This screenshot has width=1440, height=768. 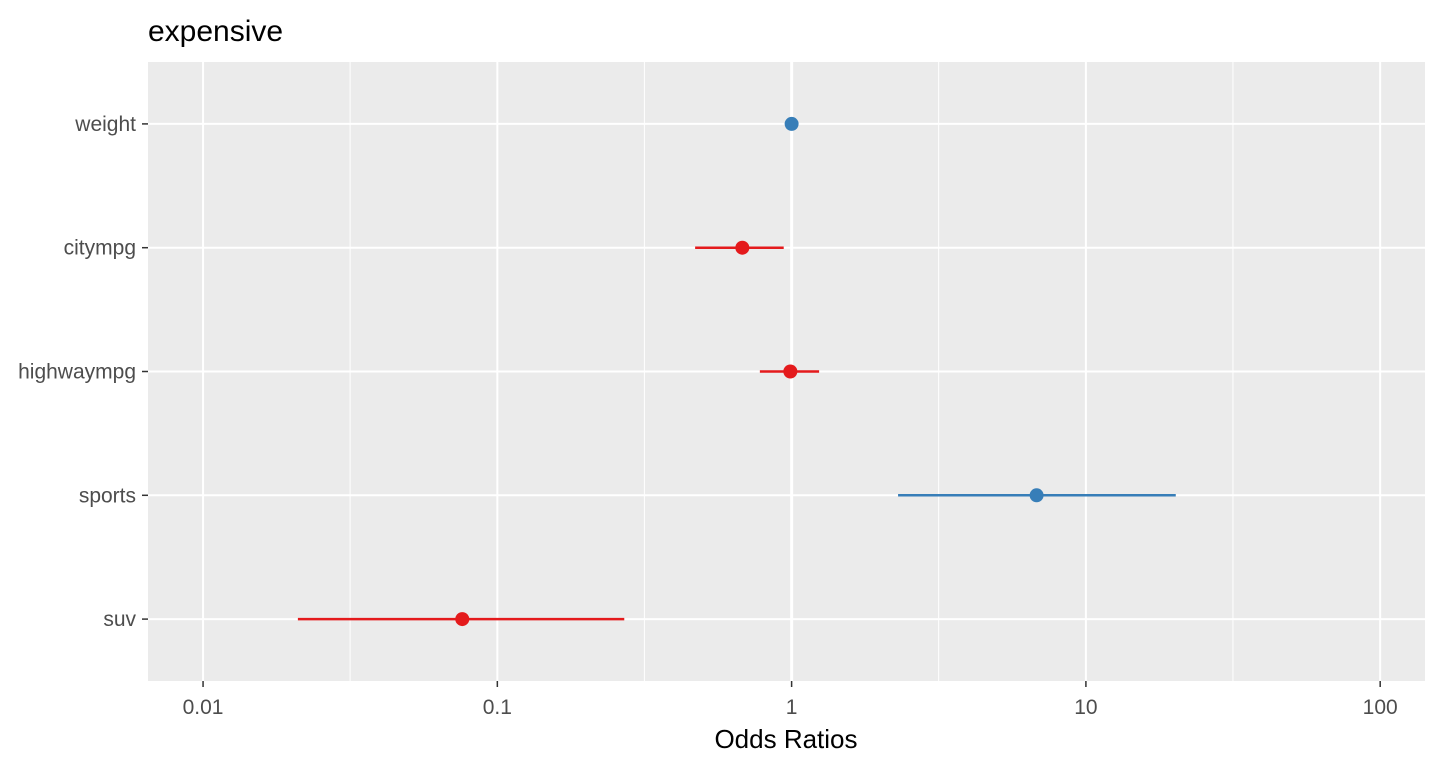 What do you see at coordinates (77, 372) in the screenshot?
I see `y-tick-label-highwaympg: highwaympg` at bounding box center [77, 372].